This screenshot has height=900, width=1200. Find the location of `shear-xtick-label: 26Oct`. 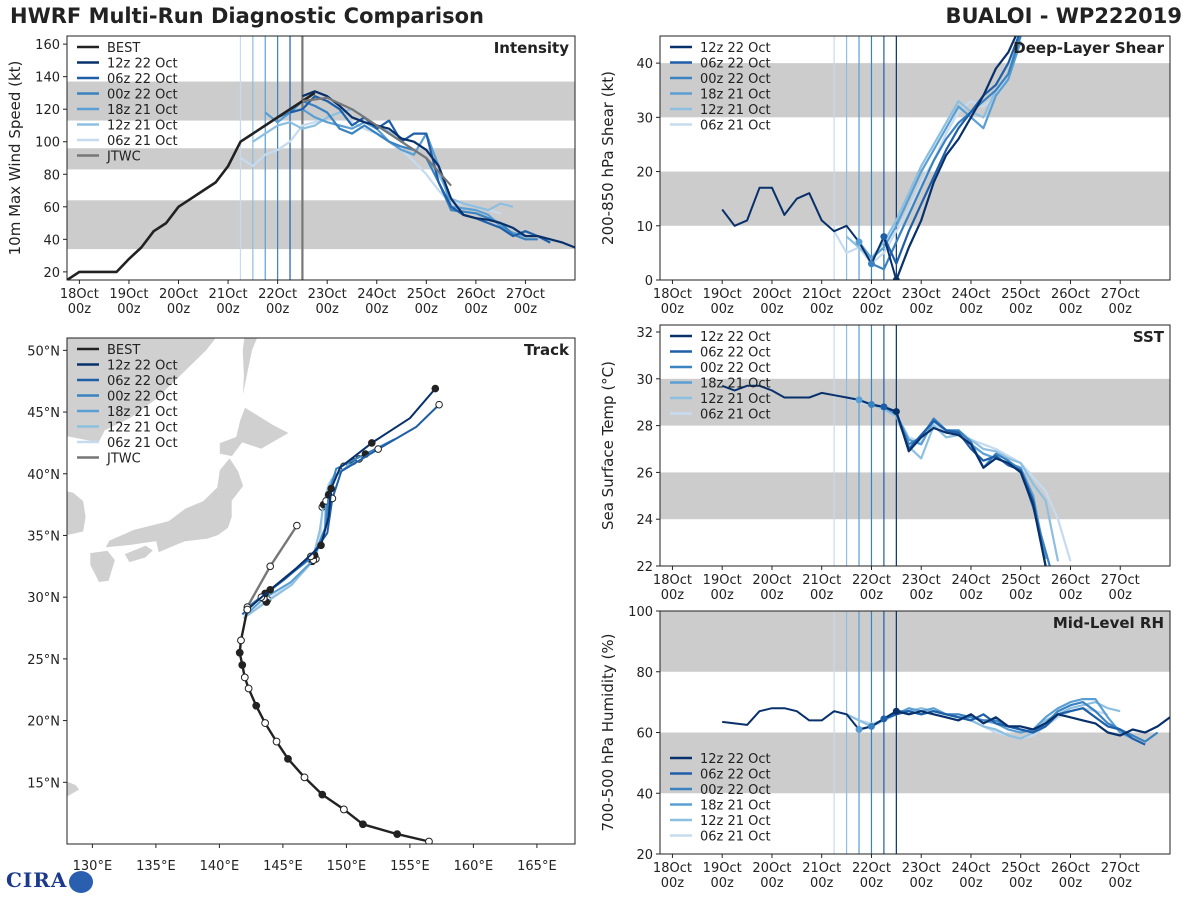

shear-xtick-label: 26Oct is located at coordinates (1070, 294).